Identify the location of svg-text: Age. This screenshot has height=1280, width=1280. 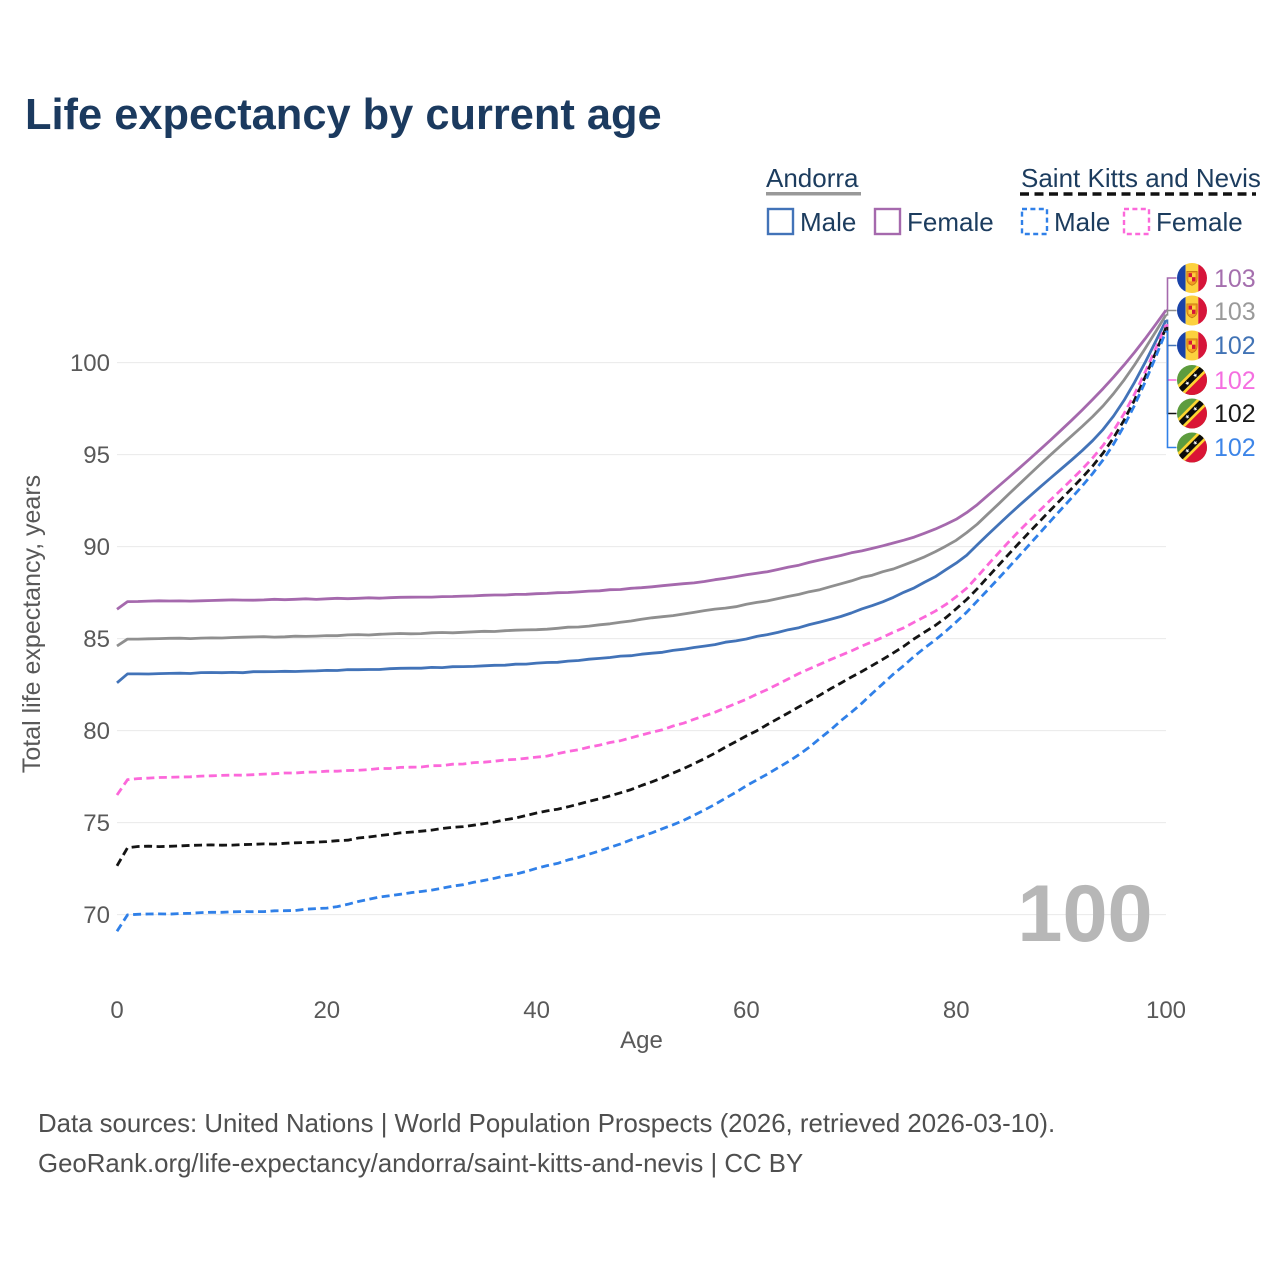
(641, 1040).